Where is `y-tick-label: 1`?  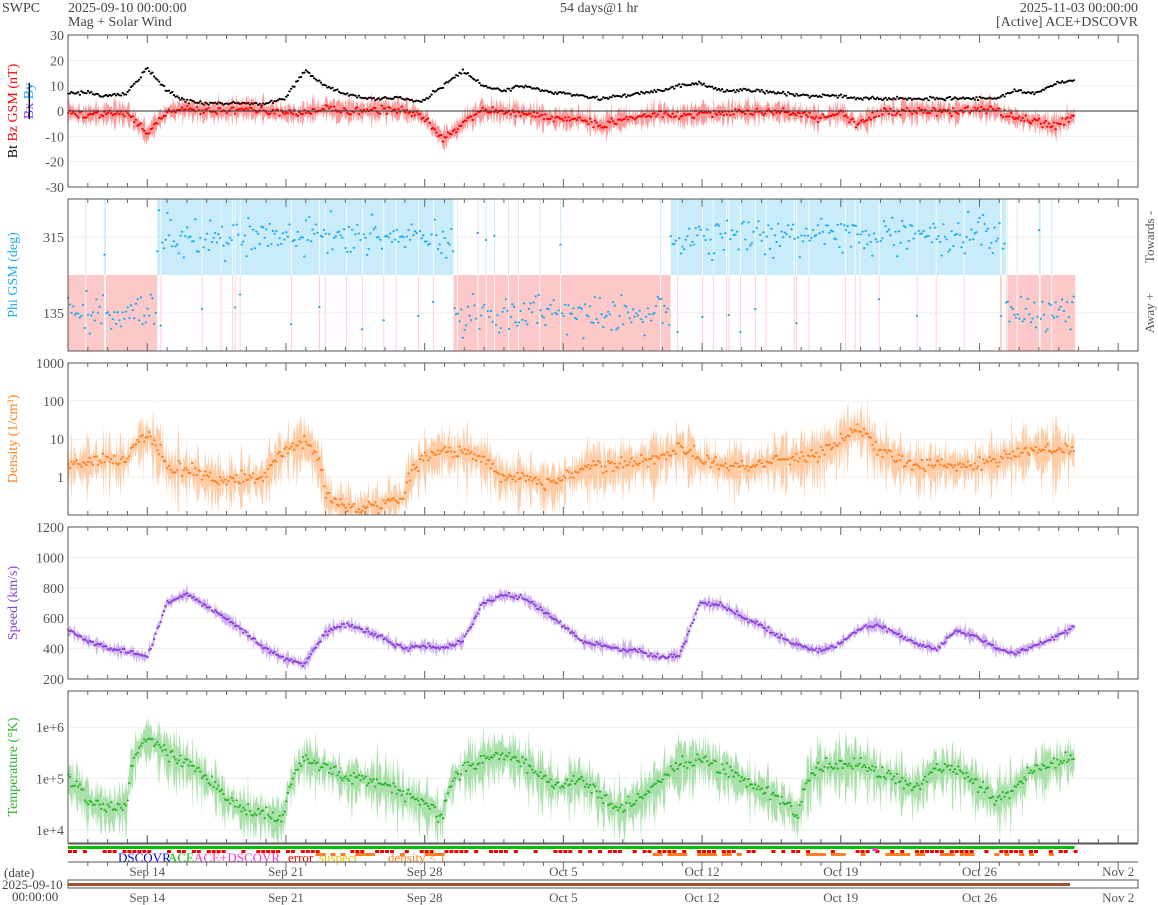 y-tick-label: 1 is located at coordinates (60, 478).